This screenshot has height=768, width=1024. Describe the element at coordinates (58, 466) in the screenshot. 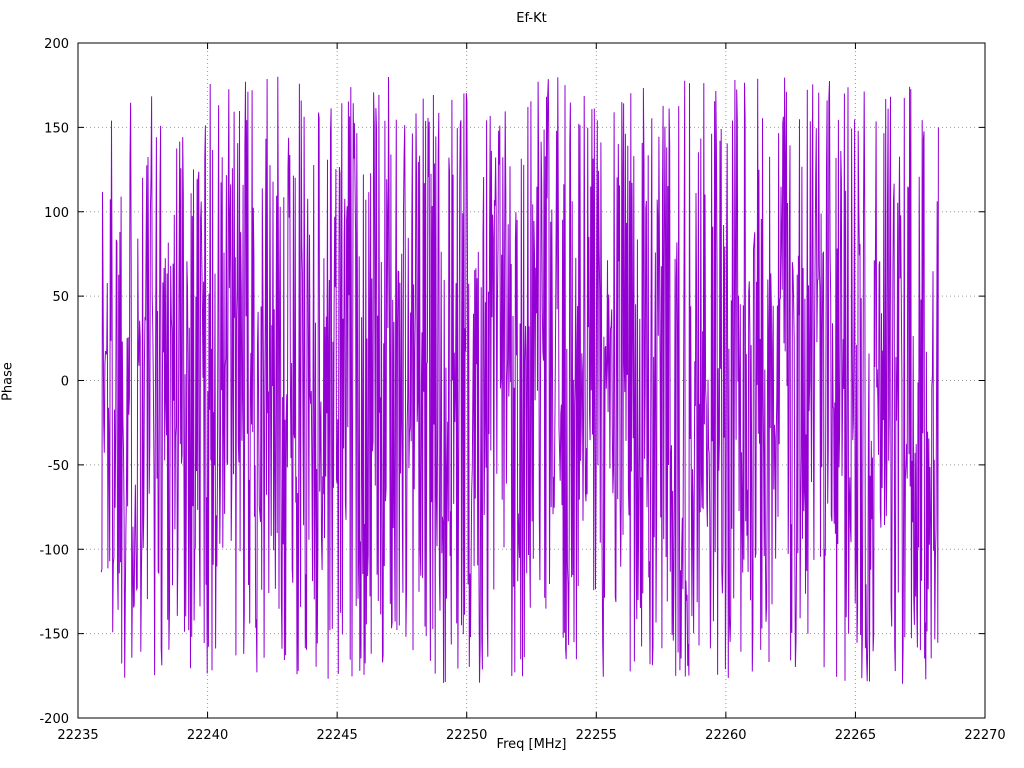

I see `y-tick-label: -50` at that location.